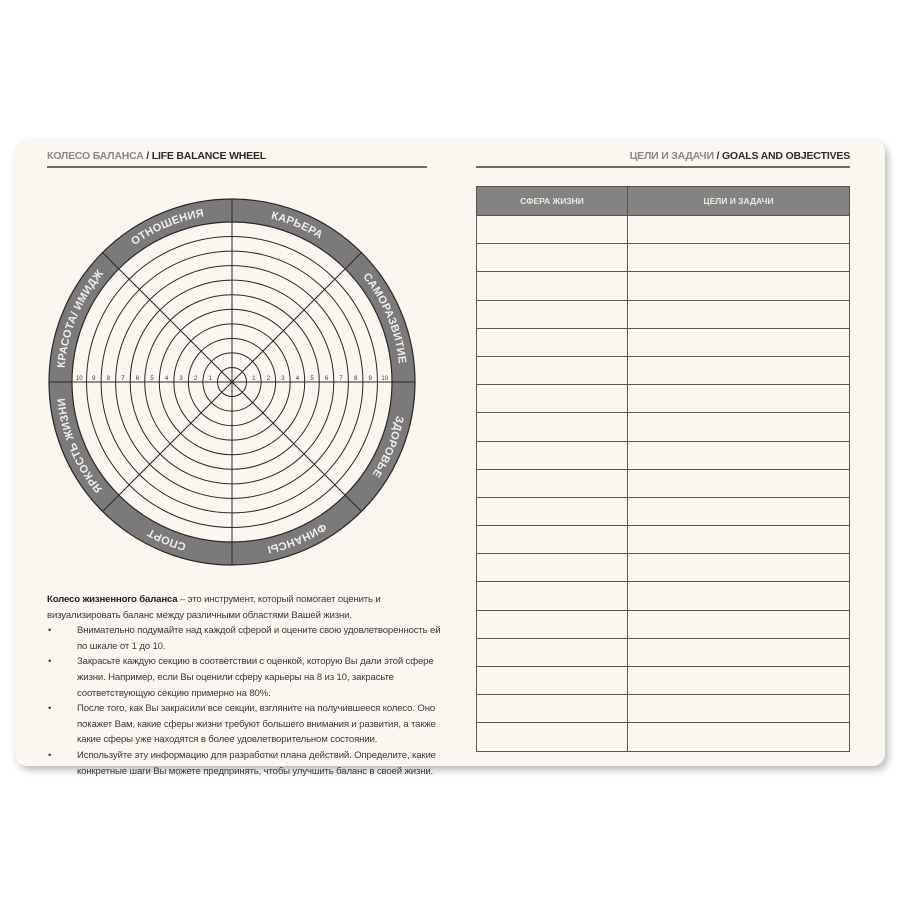 The width and height of the screenshot is (900, 900). I want to click on left-page-header: КОЛЕСО БАЛАНСА / LIFE BALANCE WHEEL, so click(156, 156).